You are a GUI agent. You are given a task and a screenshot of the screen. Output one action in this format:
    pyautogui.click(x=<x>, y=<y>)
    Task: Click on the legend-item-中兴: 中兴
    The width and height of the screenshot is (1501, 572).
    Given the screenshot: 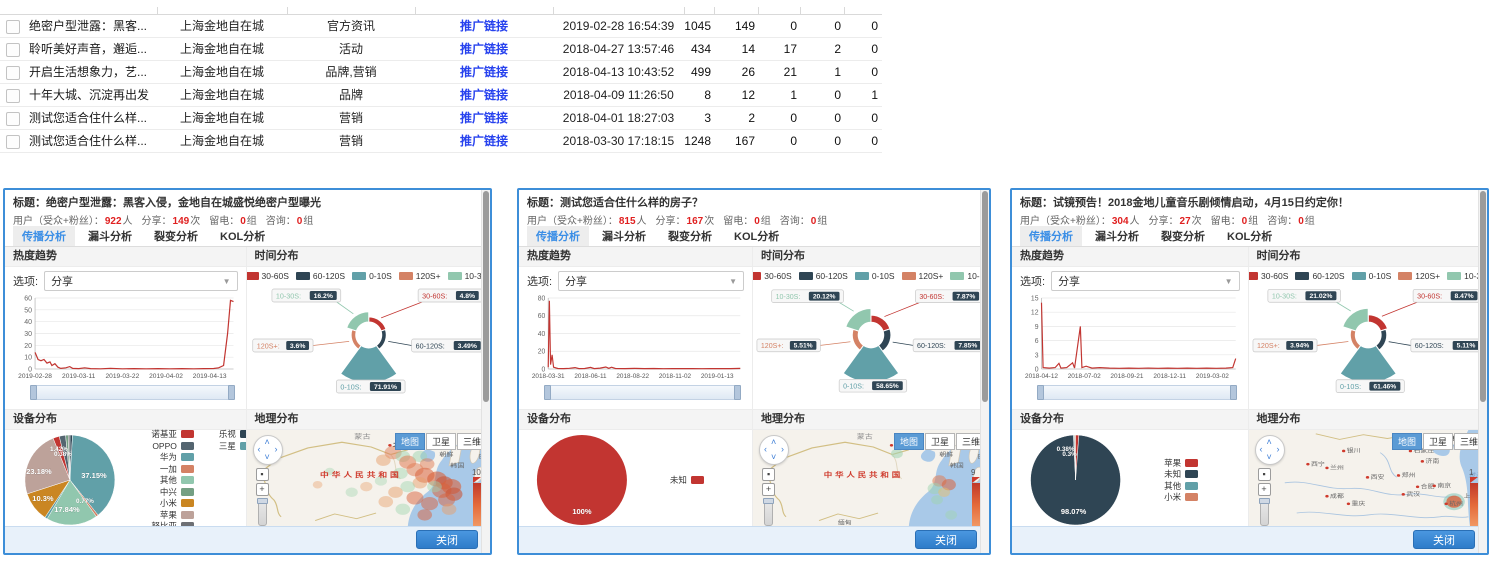 What is the action you would take?
    pyautogui.click(x=170, y=492)
    